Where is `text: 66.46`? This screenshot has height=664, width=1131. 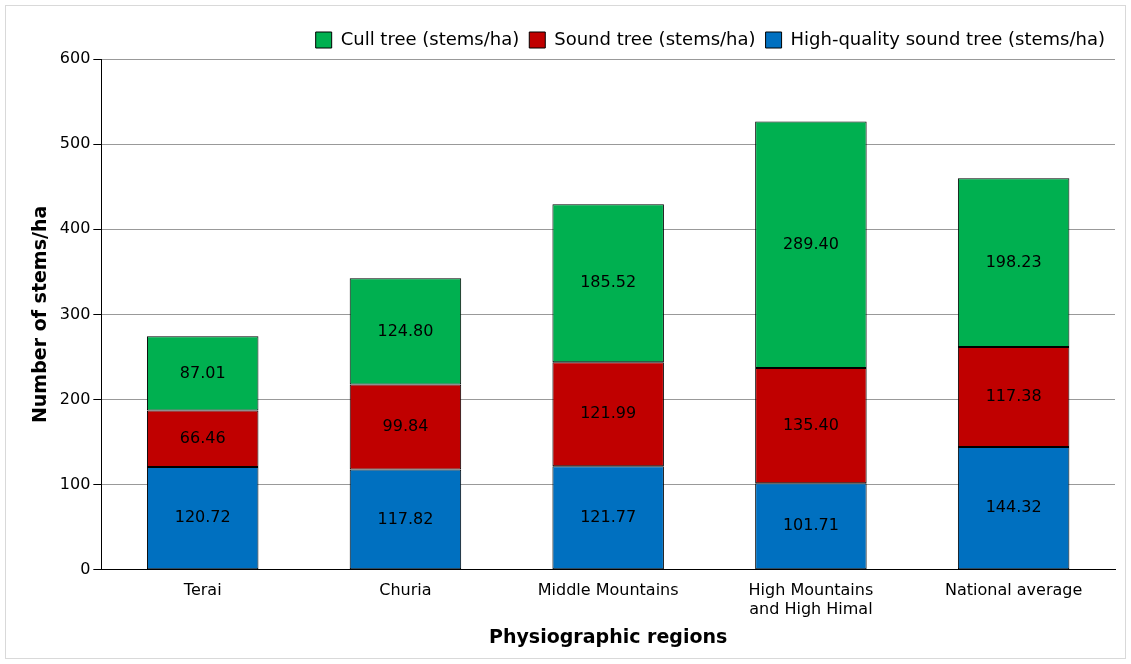
text: 66.46 is located at coordinates (202, 437).